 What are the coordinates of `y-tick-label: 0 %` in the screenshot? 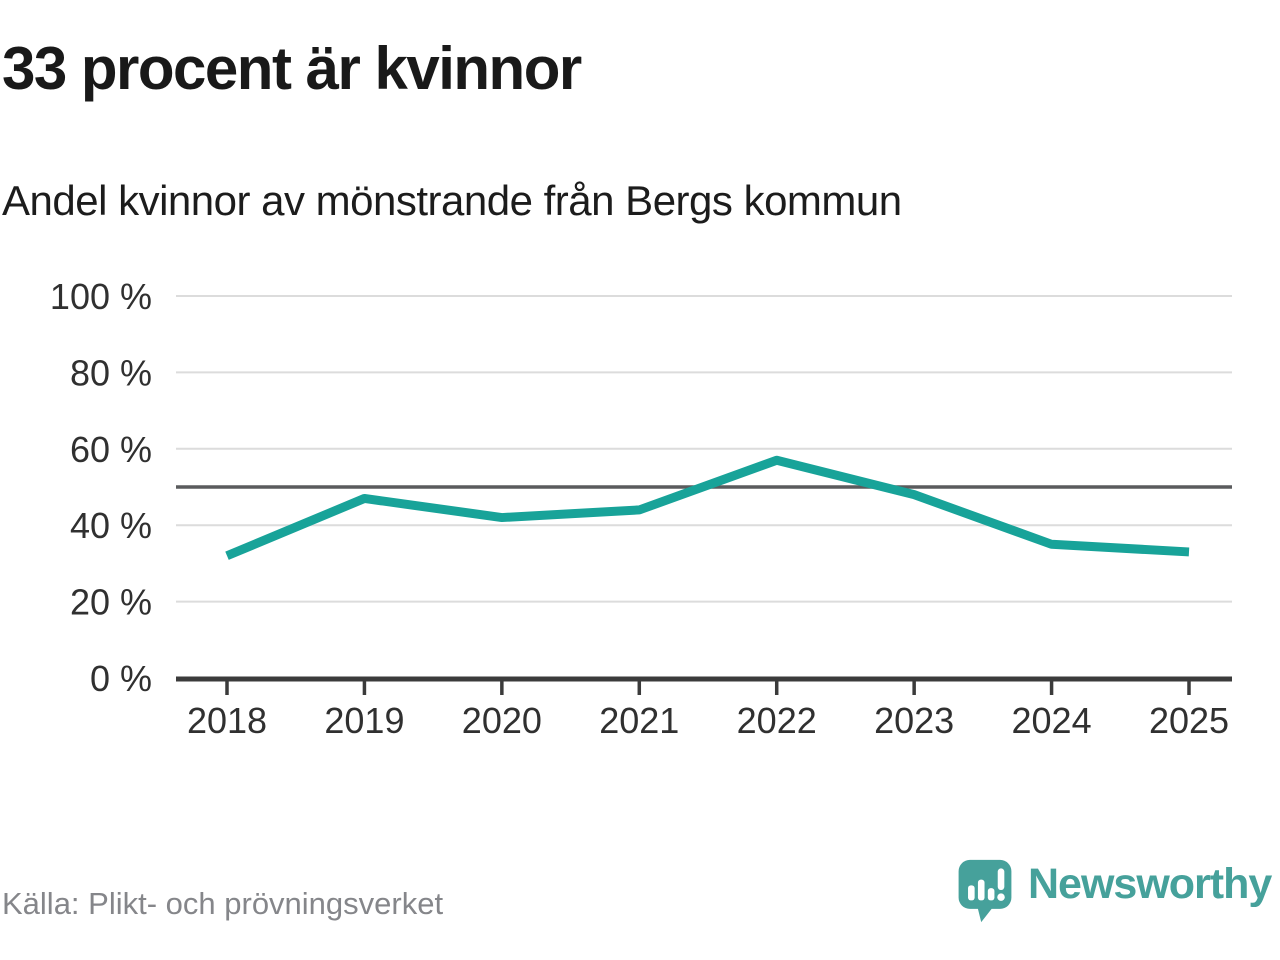 It's located at (121, 678).